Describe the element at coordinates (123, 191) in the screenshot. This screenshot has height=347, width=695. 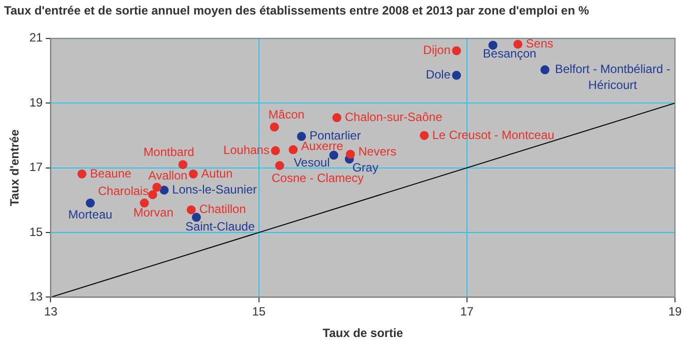
I see `annotation: Charolais` at that location.